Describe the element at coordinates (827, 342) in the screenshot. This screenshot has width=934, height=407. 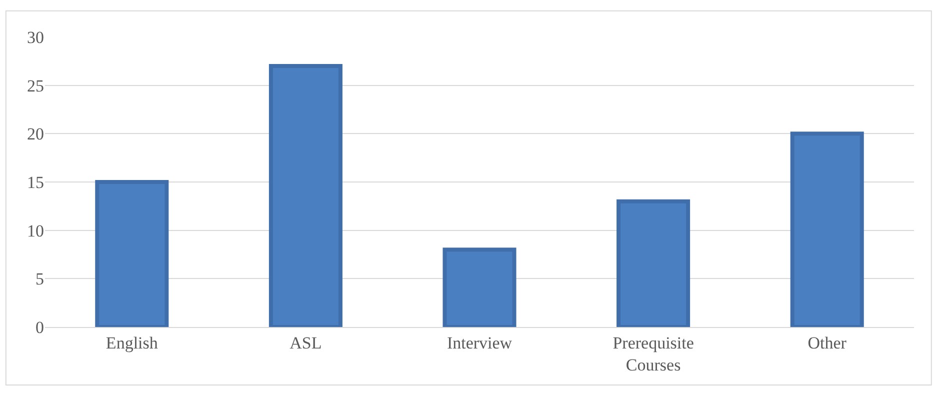
I see `x-tick-label: Other` at that location.